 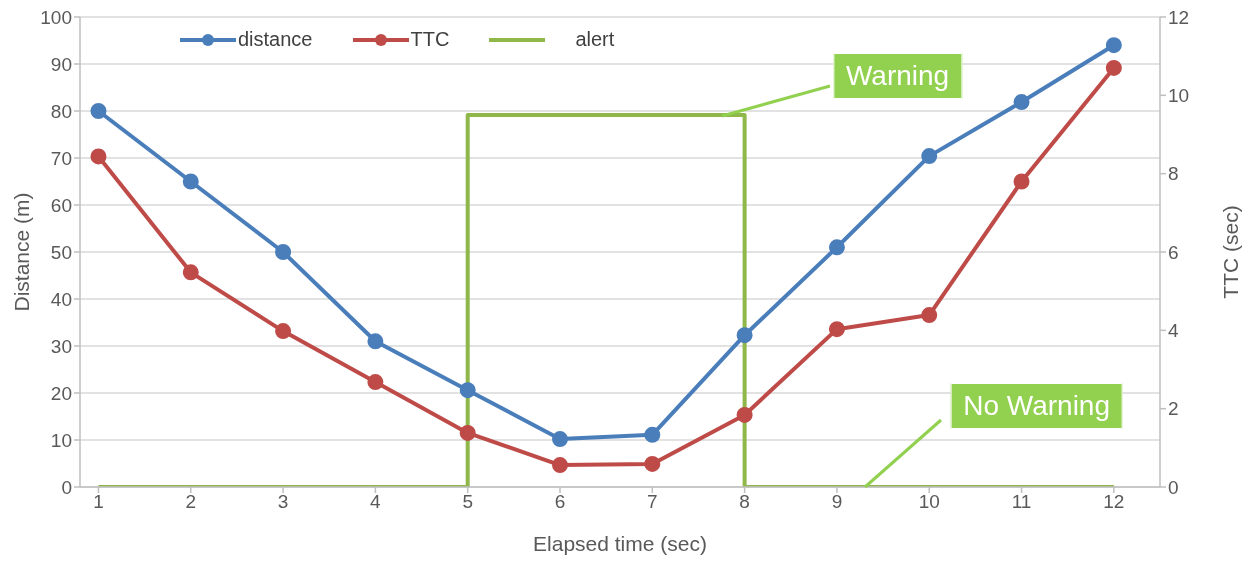 What do you see at coordinates (837, 502) in the screenshot?
I see `x-tick-label: 9` at bounding box center [837, 502].